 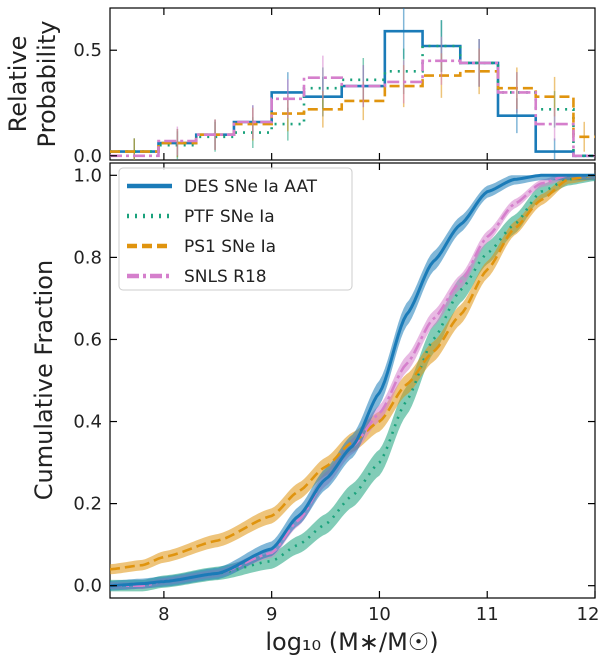 I want to click on hist-step-snls, so click(x=352, y=108).